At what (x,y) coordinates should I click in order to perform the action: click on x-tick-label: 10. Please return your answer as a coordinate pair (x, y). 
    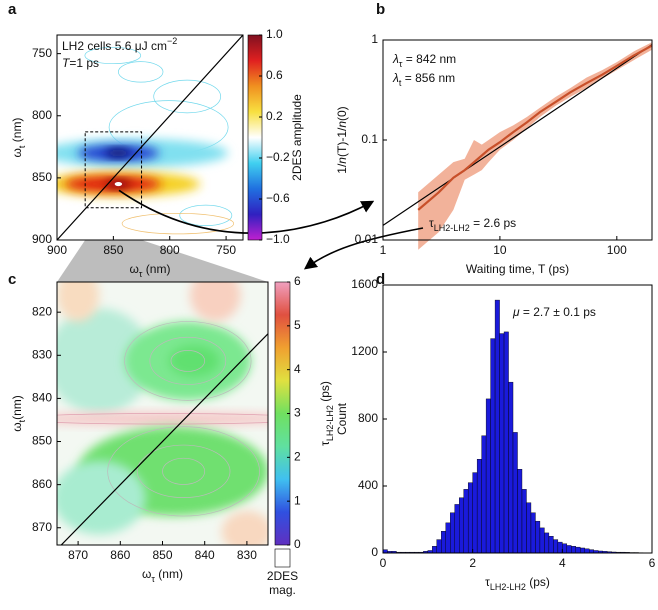
    Looking at the image, I should click on (500, 250).